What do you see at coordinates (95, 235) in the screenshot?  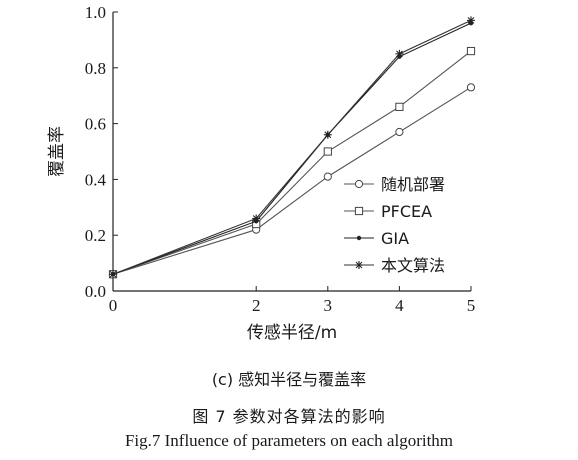 I see `y-tick-label: 0.2` at bounding box center [95, 235].